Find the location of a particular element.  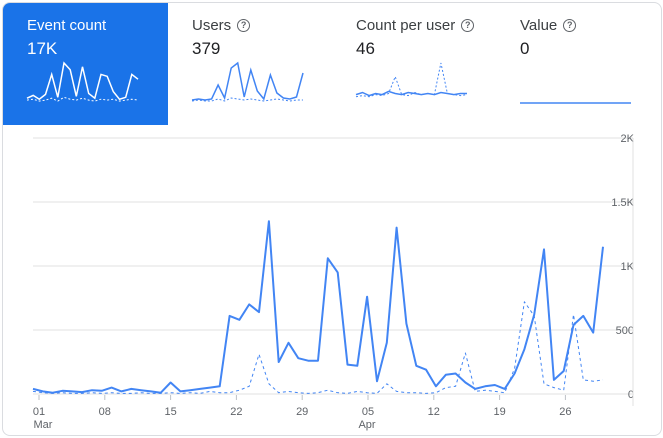

metric-label-value: Value? is located at coordinates (548, 25).